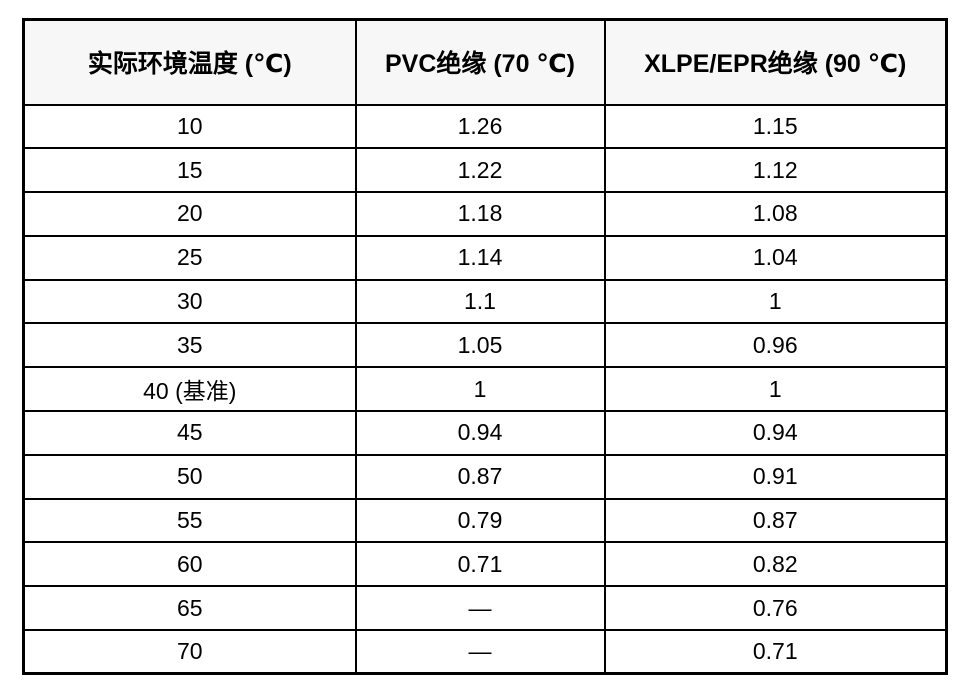  I want to click on cell-xlpe-factor: 0.71, so click(775, 652).